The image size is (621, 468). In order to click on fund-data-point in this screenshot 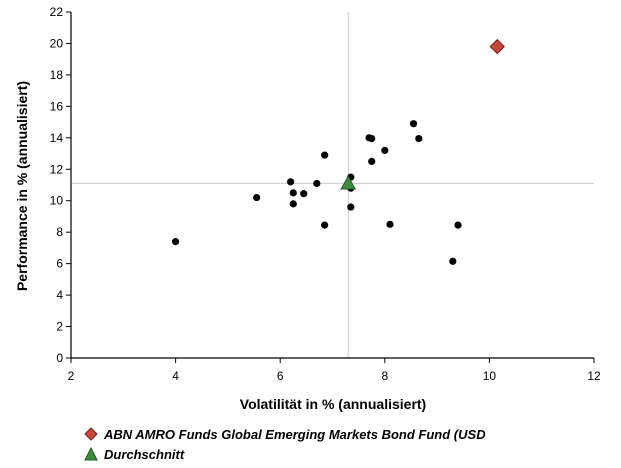, I will do `click(497, 46)`.